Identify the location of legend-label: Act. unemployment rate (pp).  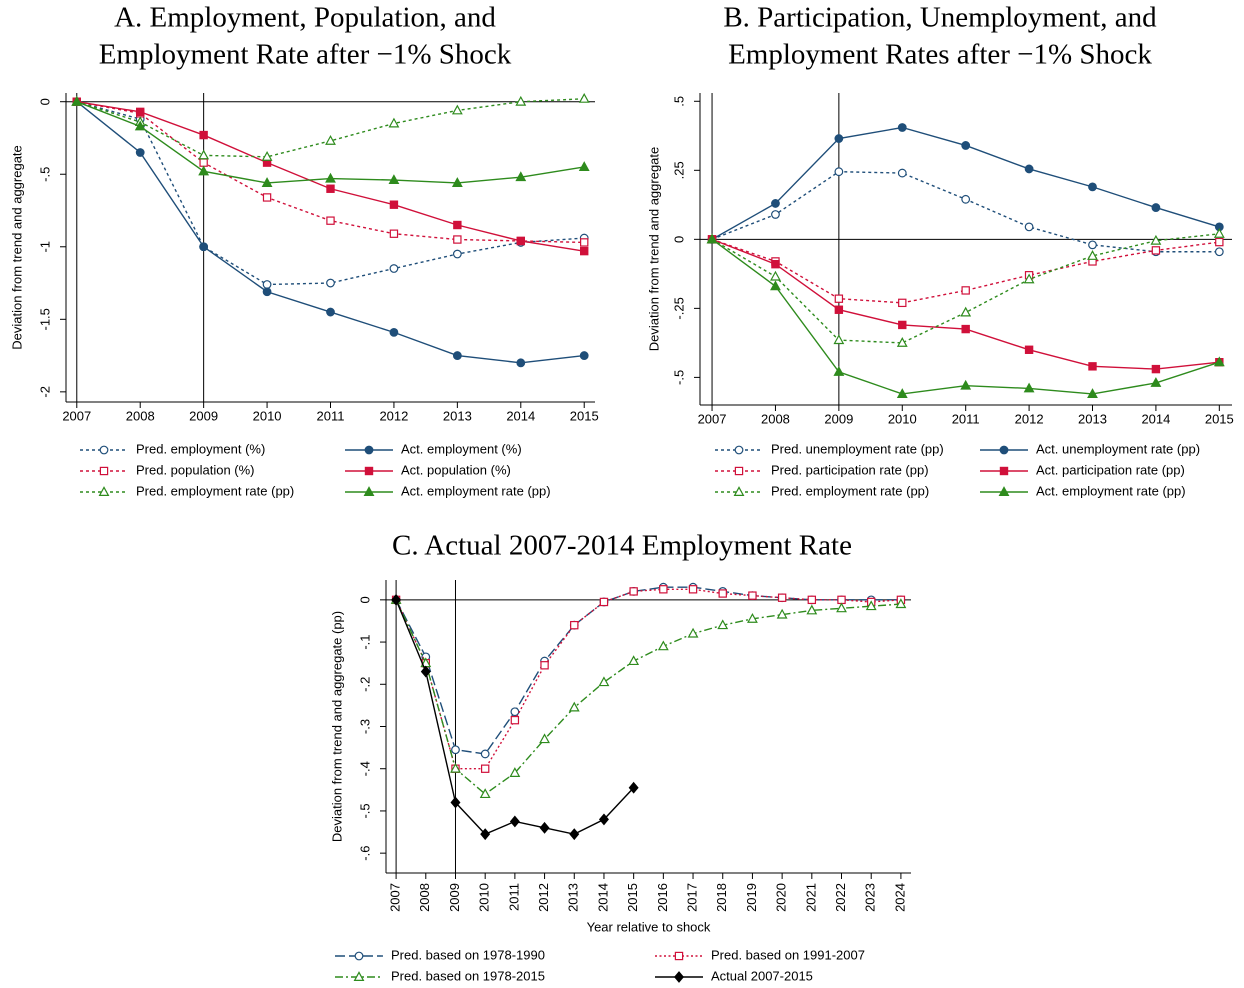
(1118, 448).